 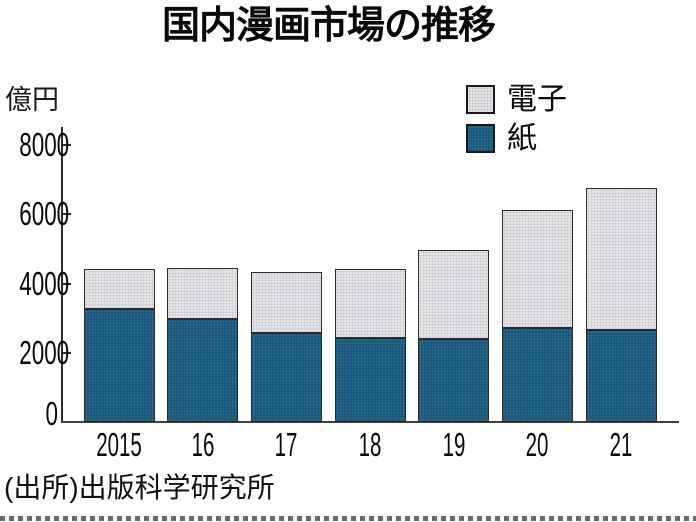 What do you see at coordinates (537, 444) in the screenshot?
I see `x-tick-label-20: 20` at bounding box center [537, 444].